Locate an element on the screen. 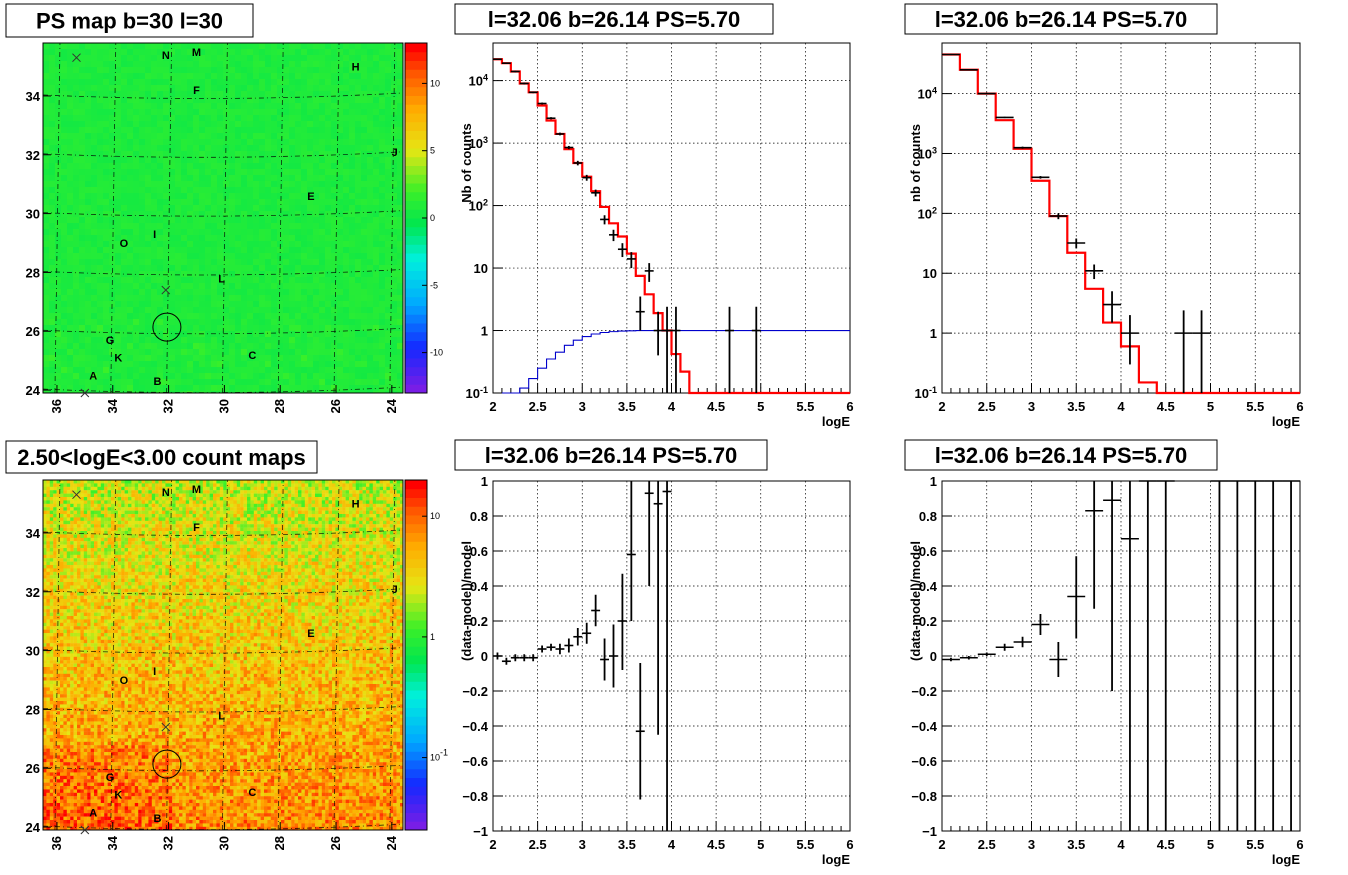 Image resolution: width=1348 pixels, height=875 pixels. x-tick-label: 3.5 is located at coordinates (627, 844).